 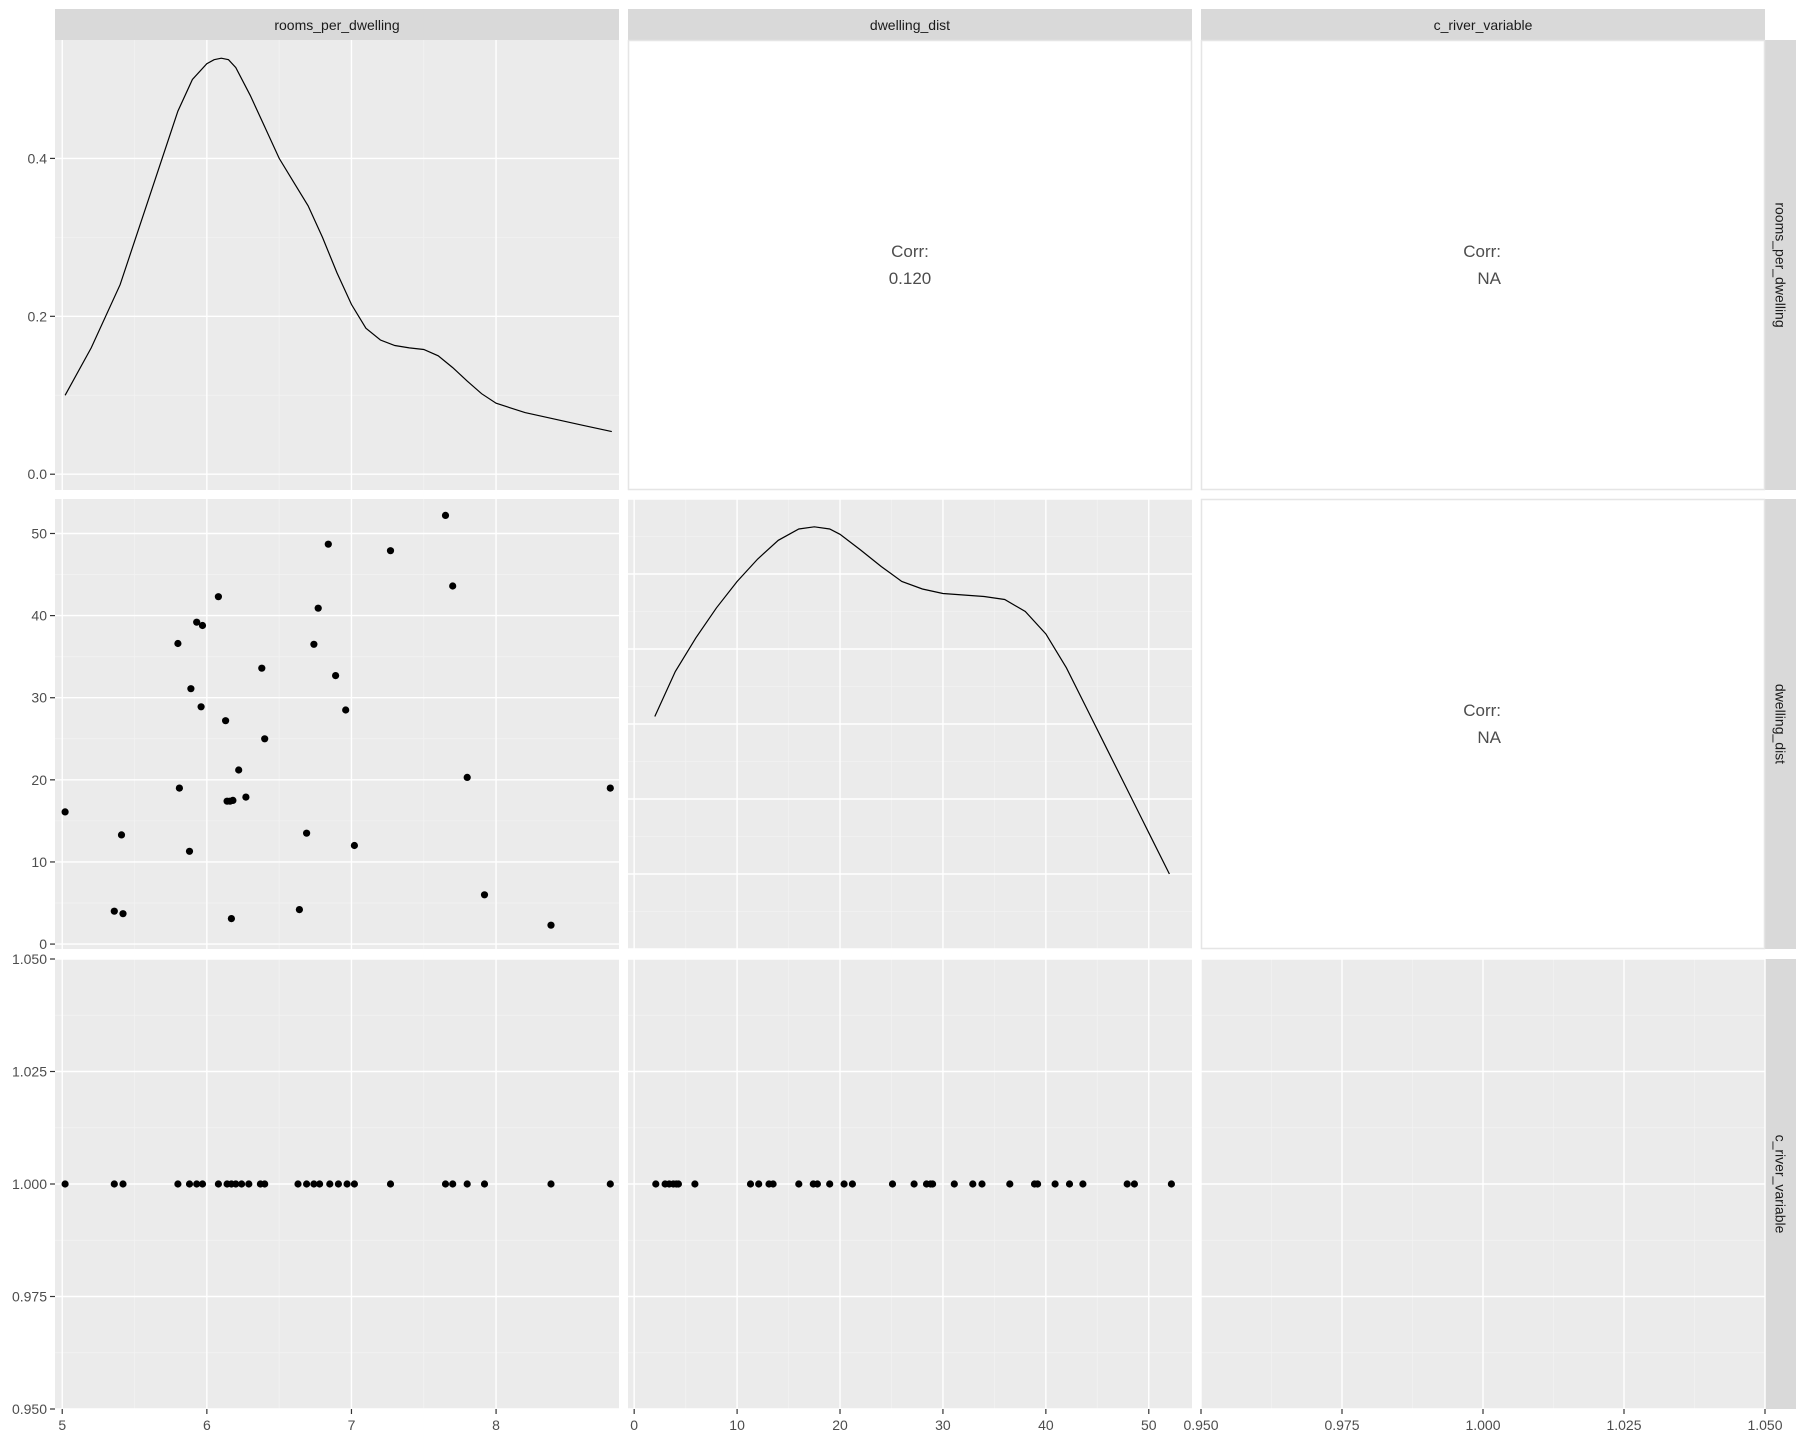 What do you see at coordinates (29, 1072) in the screenshot?
I see `y-axis-tick-label: 1.025` at bounding box center [29, 1072].